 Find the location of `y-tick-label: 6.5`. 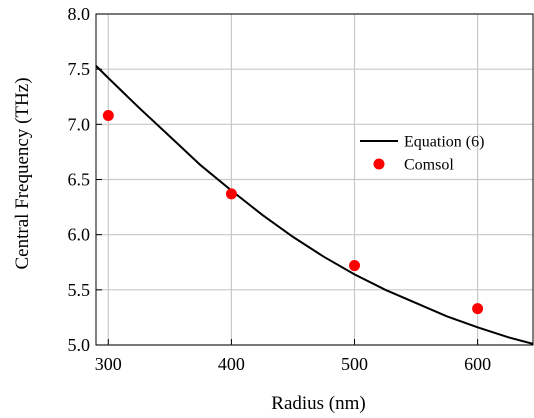

y-tick-label: 6.5 is located at coordinates (79, 180).